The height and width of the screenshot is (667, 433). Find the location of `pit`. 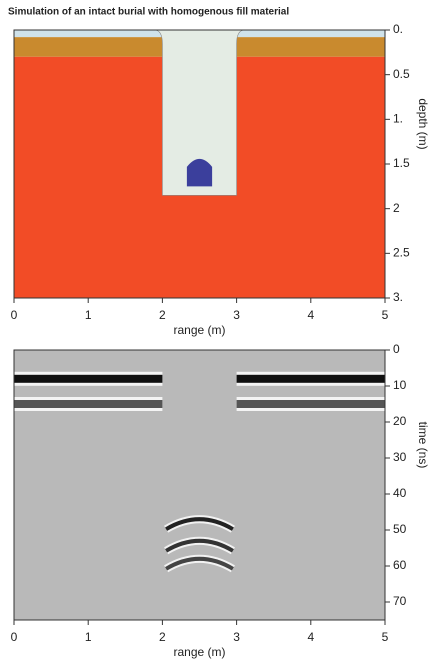

pit is located at coordinates (199, 112).